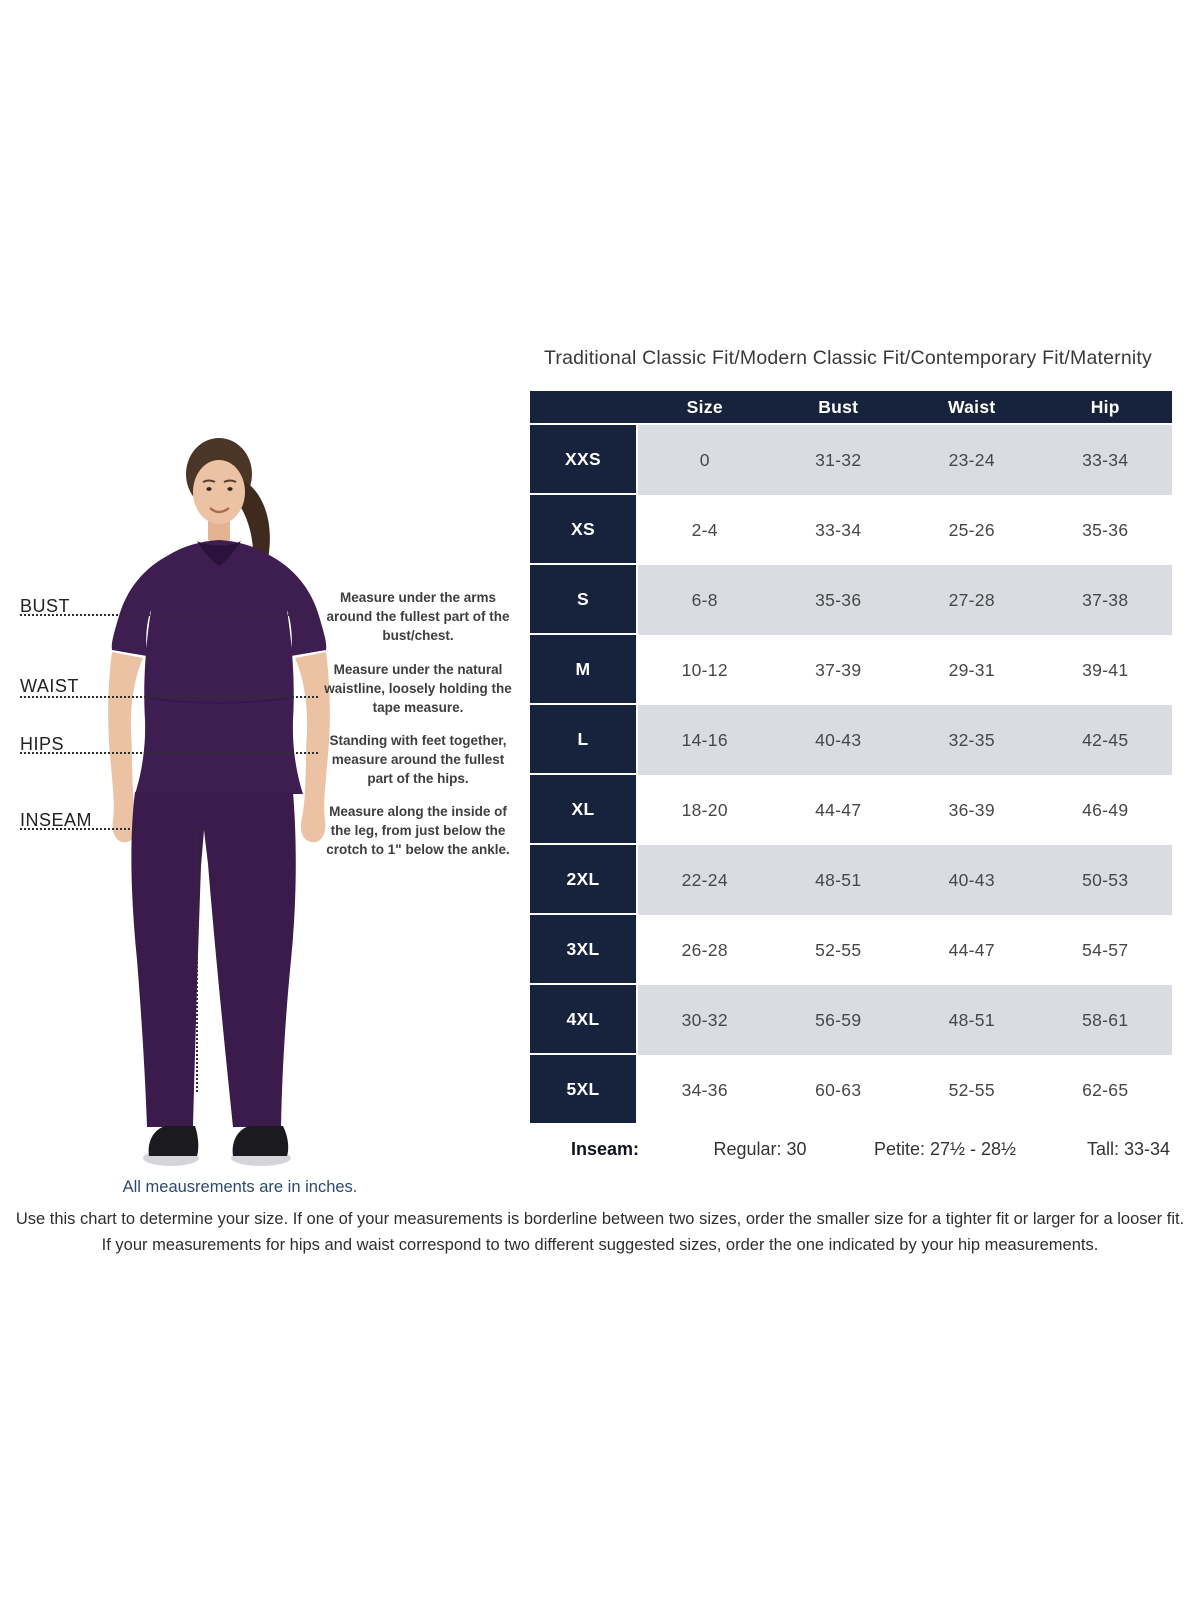 The height and width of the screenshot is (1600, 1200). I want to click on row-label: L, so click(584, 740).